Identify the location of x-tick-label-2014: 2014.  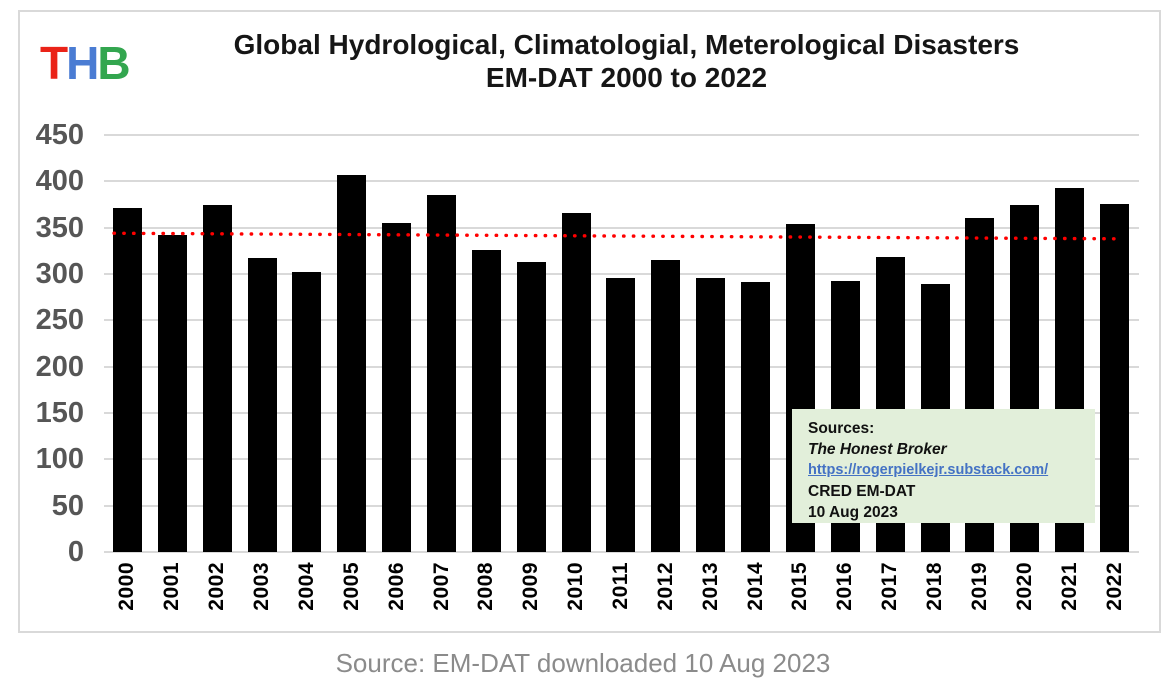
(755, 586).